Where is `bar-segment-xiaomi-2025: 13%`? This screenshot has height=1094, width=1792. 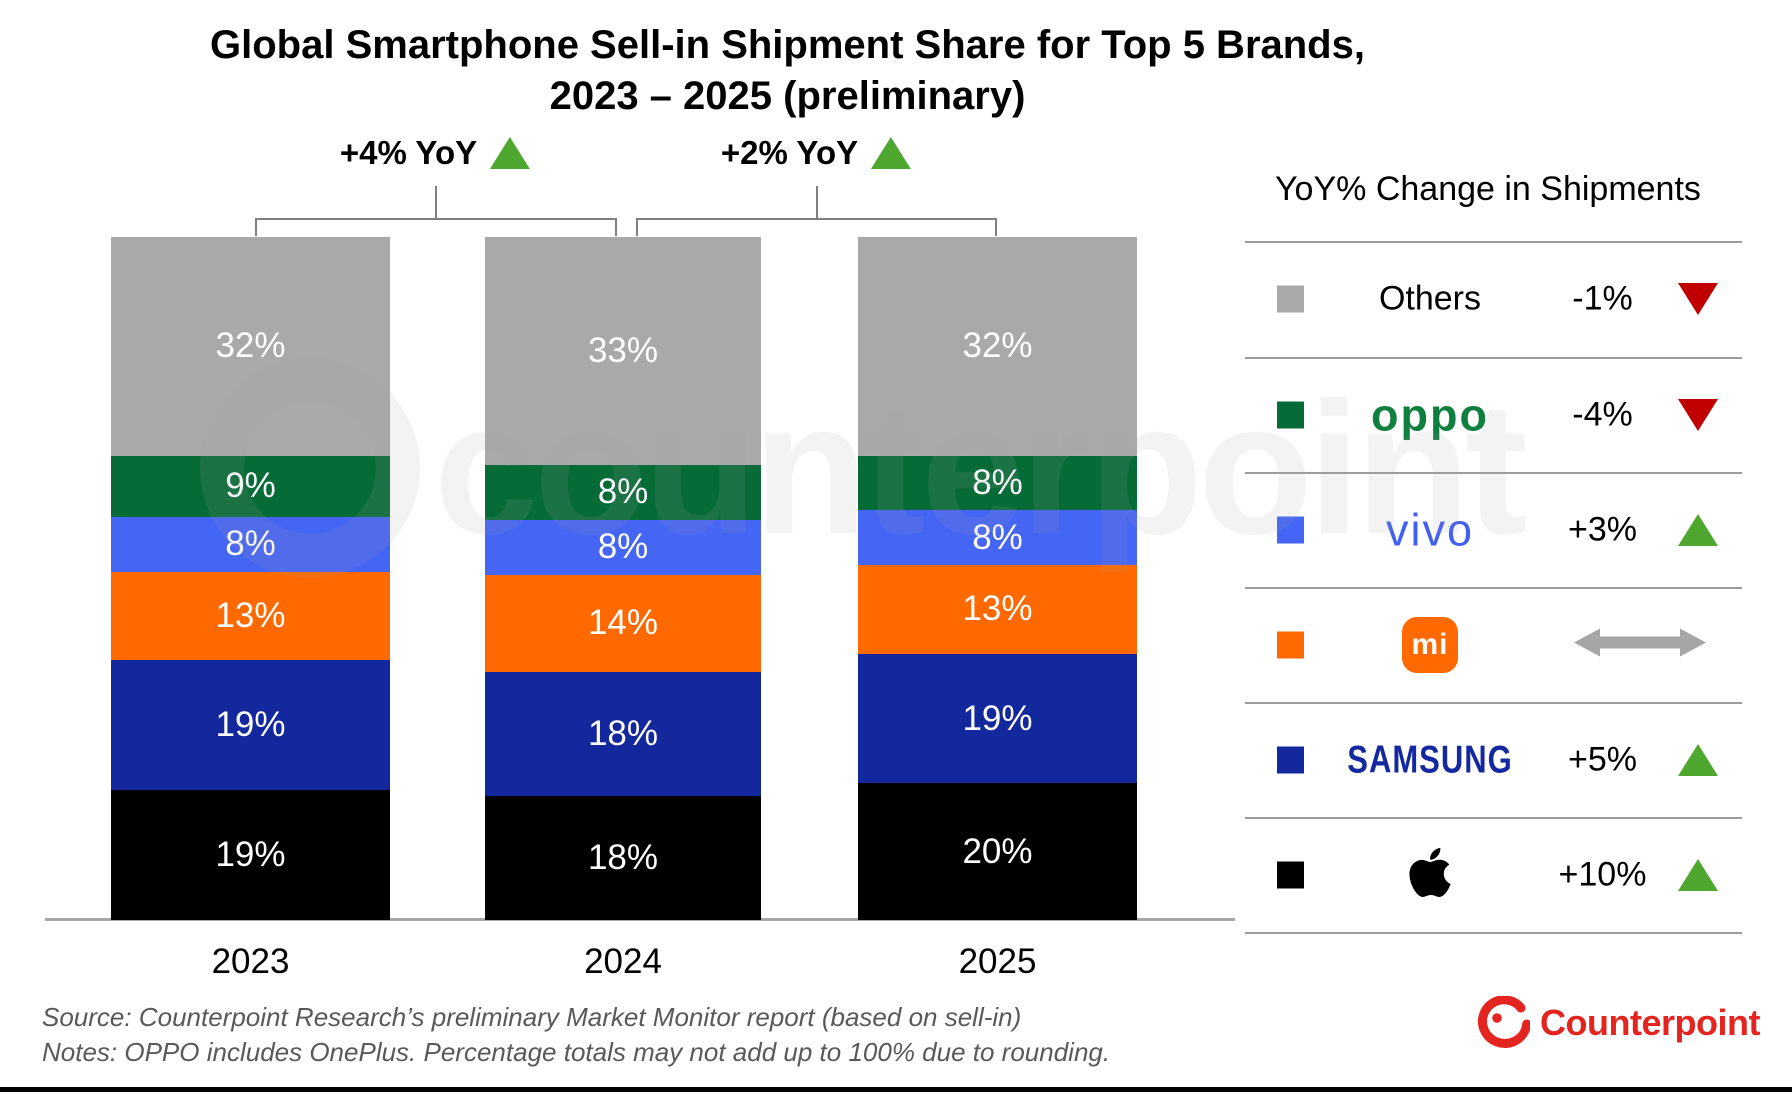
bar-segment-xiaomi-2025: 13% is located at coordinates (997, 609).